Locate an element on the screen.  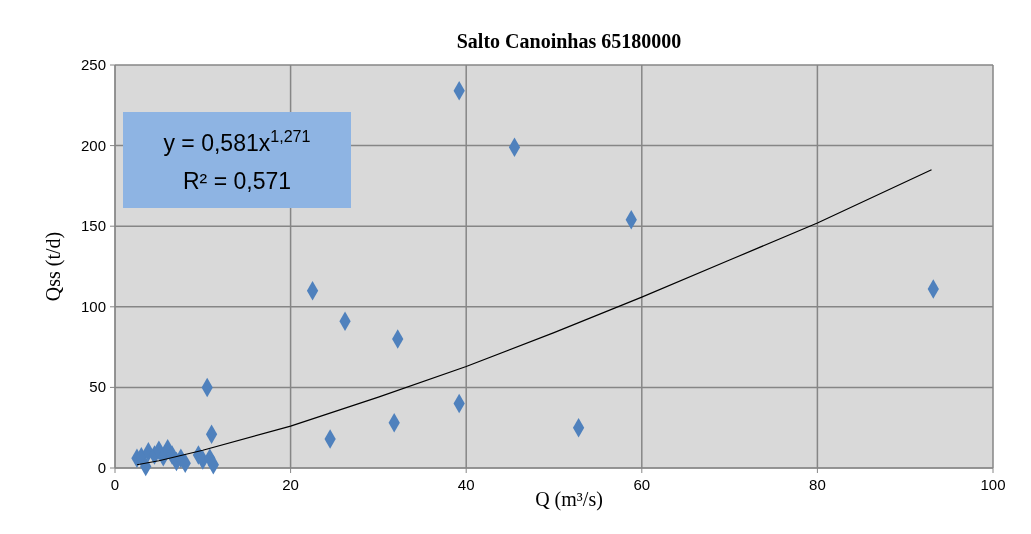
x-tick-label: 80 is located at coordinates (817, 484).